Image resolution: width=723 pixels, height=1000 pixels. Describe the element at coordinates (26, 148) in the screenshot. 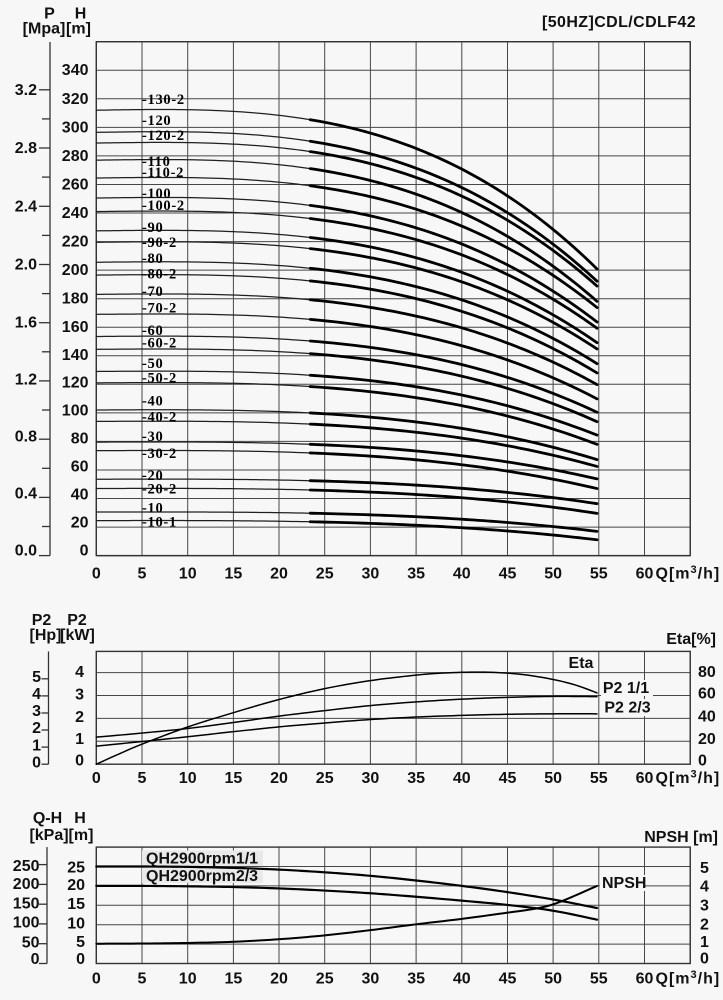

I see `svg-text: 2.8` at that location.